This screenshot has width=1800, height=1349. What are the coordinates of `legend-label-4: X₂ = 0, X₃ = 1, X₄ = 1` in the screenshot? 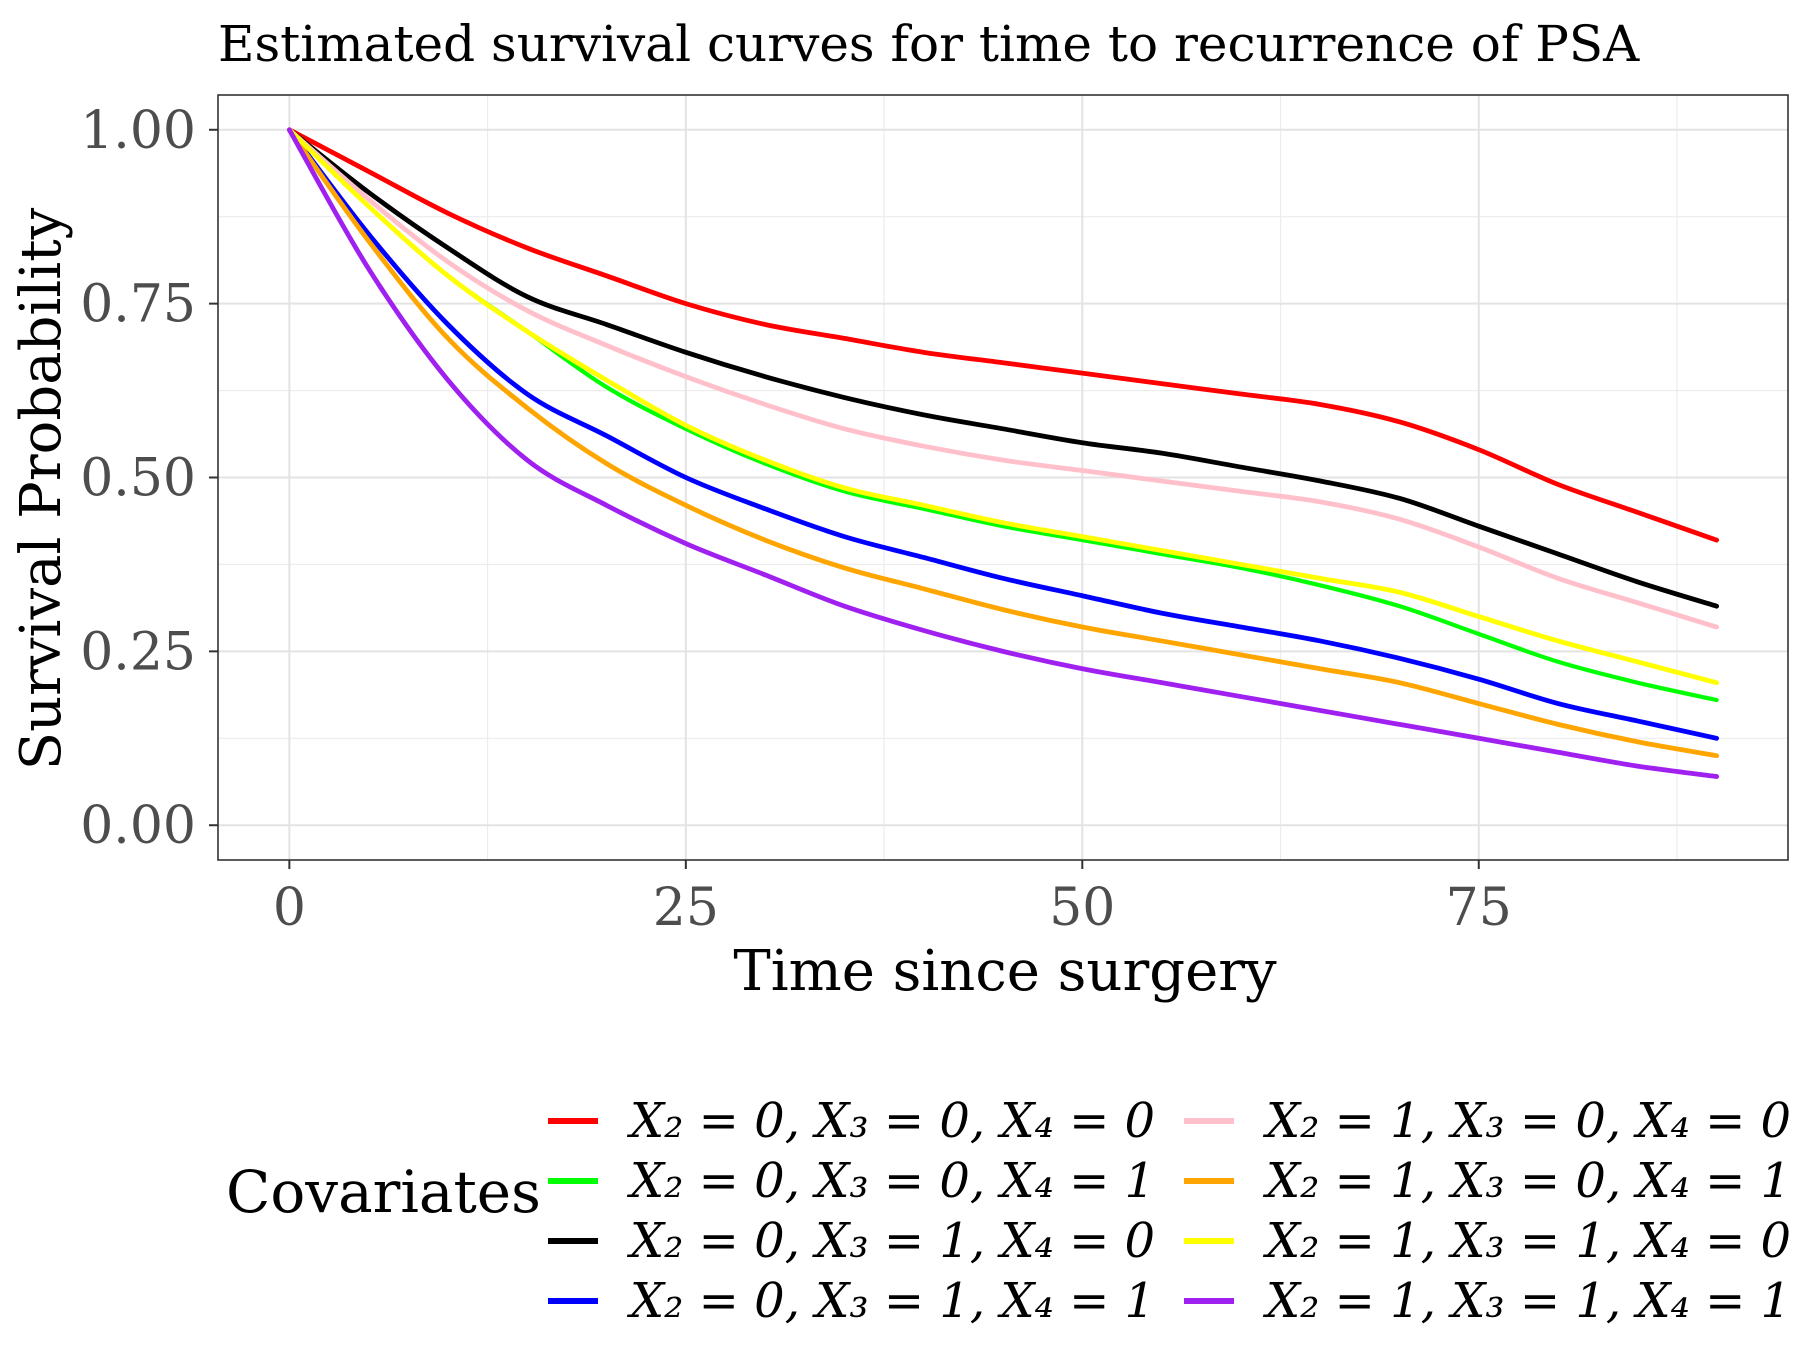 It's located at (890, 1301).